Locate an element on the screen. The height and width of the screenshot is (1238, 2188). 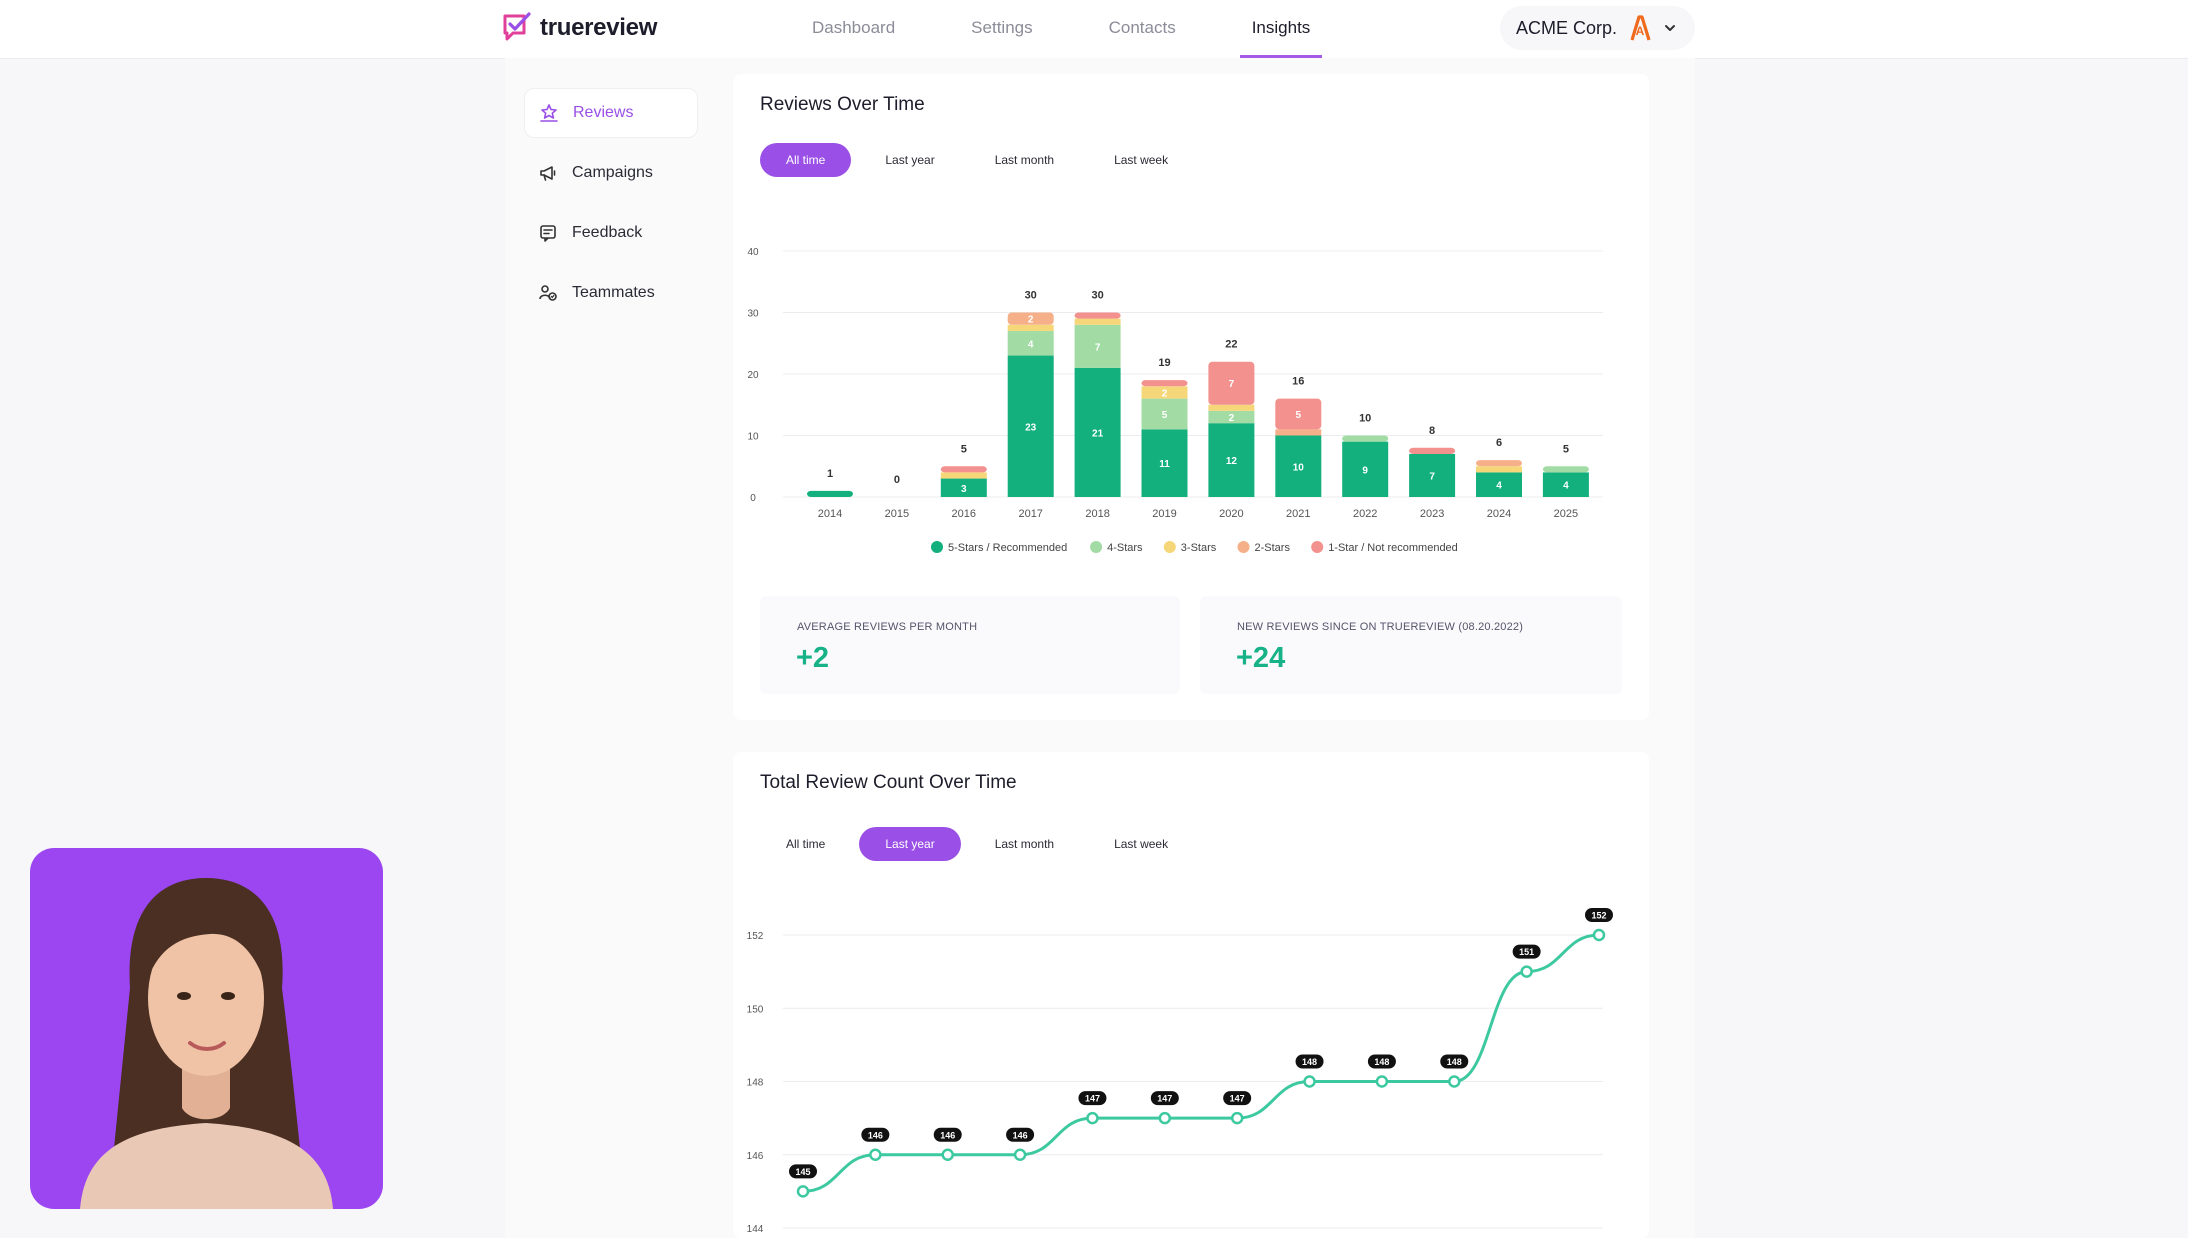
segment-label: 2 is located at coordinates (1031, 320).